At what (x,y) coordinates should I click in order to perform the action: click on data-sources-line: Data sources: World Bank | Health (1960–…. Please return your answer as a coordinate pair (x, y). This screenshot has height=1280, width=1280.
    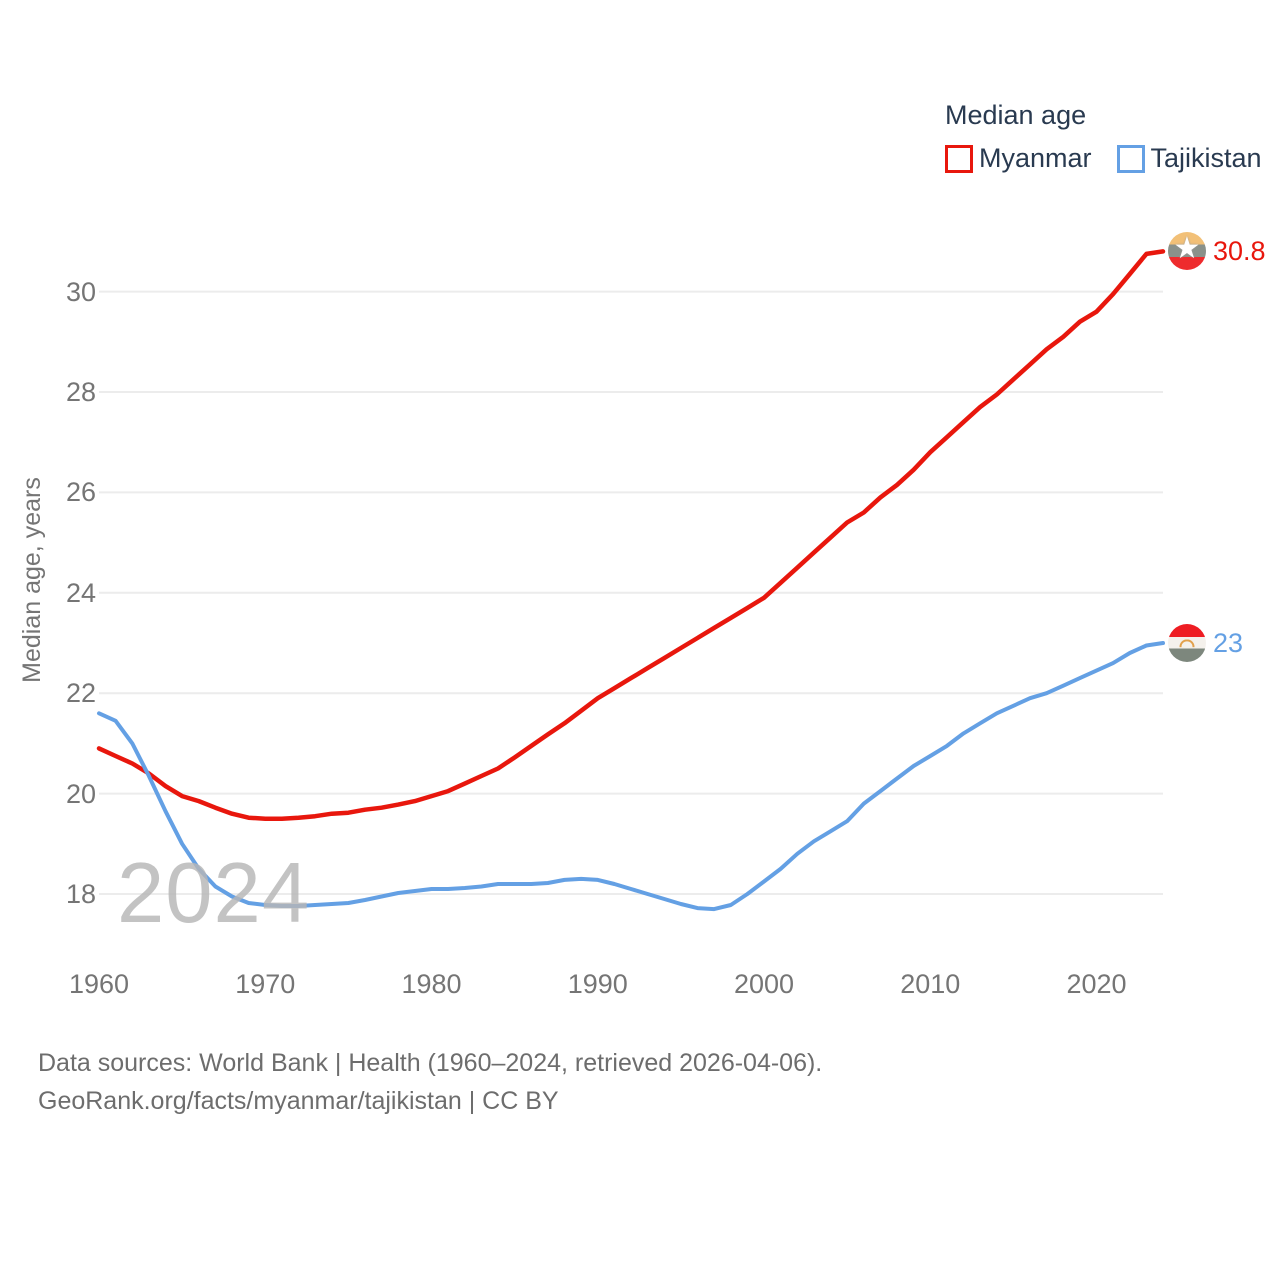
    Looking at the image, I should click on (430, 1063).